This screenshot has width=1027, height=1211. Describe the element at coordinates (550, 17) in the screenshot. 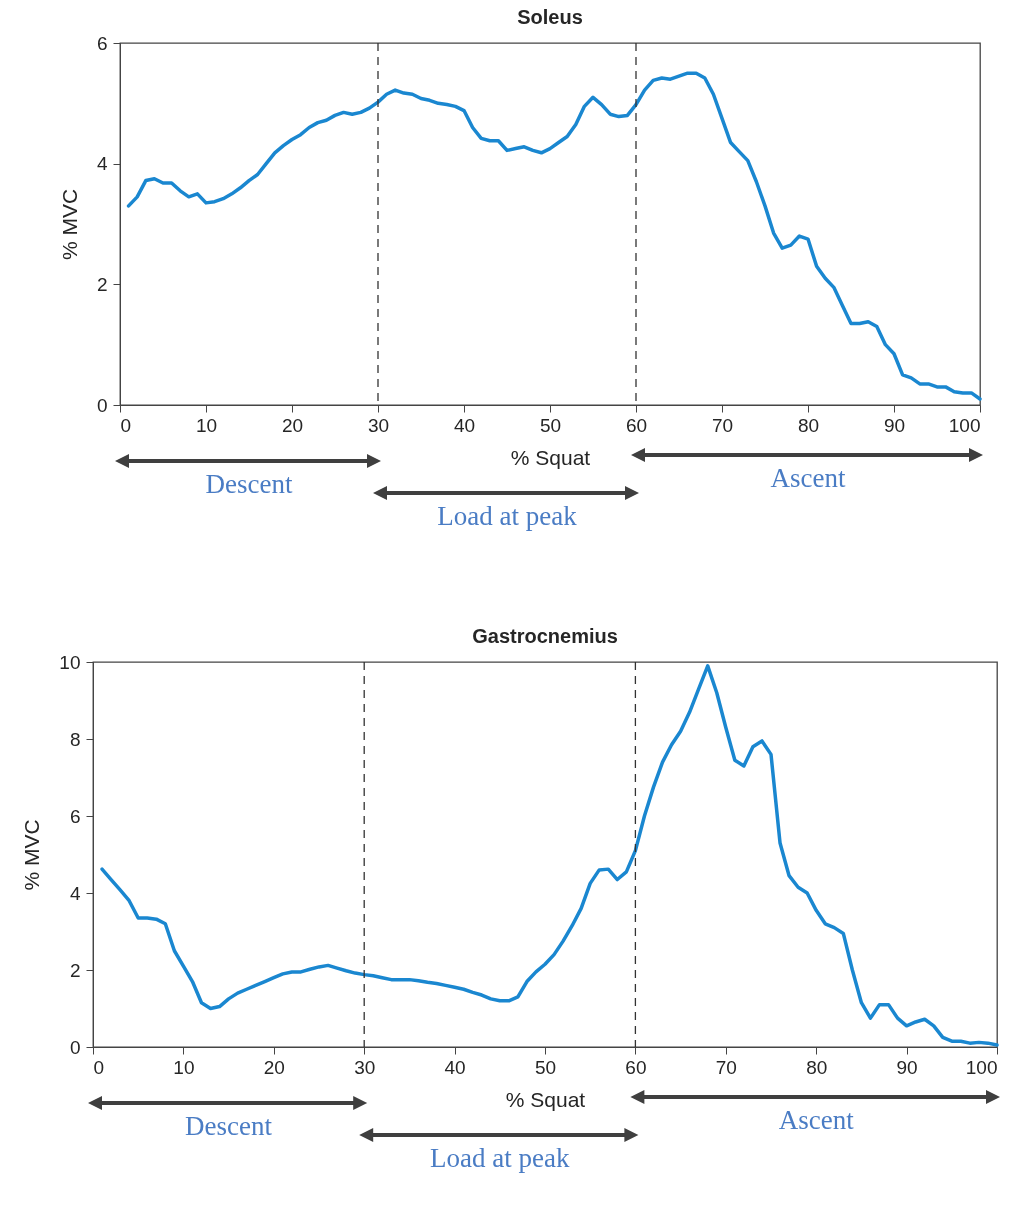

I see `chart-title: Soleus` at that location.